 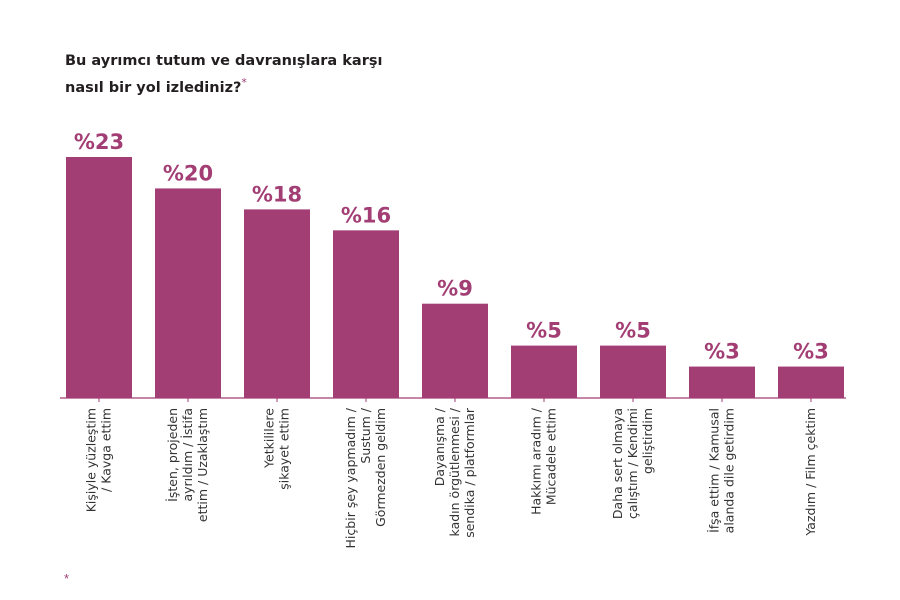 I want to click on bar-value-label: %9, so click(x=455, y=289).